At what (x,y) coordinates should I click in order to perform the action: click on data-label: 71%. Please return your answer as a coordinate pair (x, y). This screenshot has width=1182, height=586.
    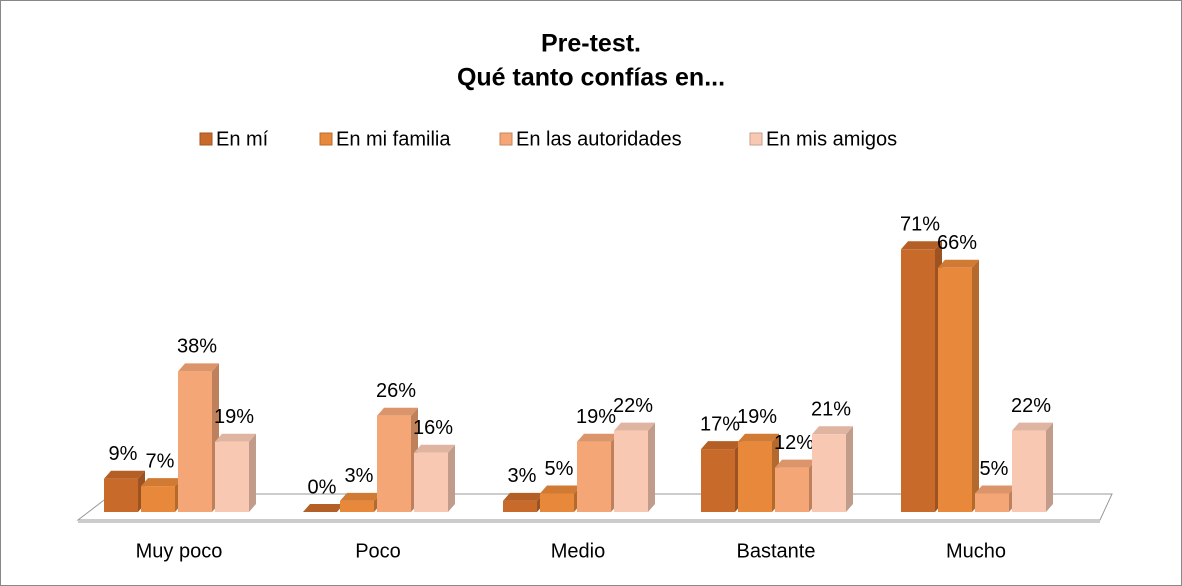
    Looking at the image, I should click on (920, 225).